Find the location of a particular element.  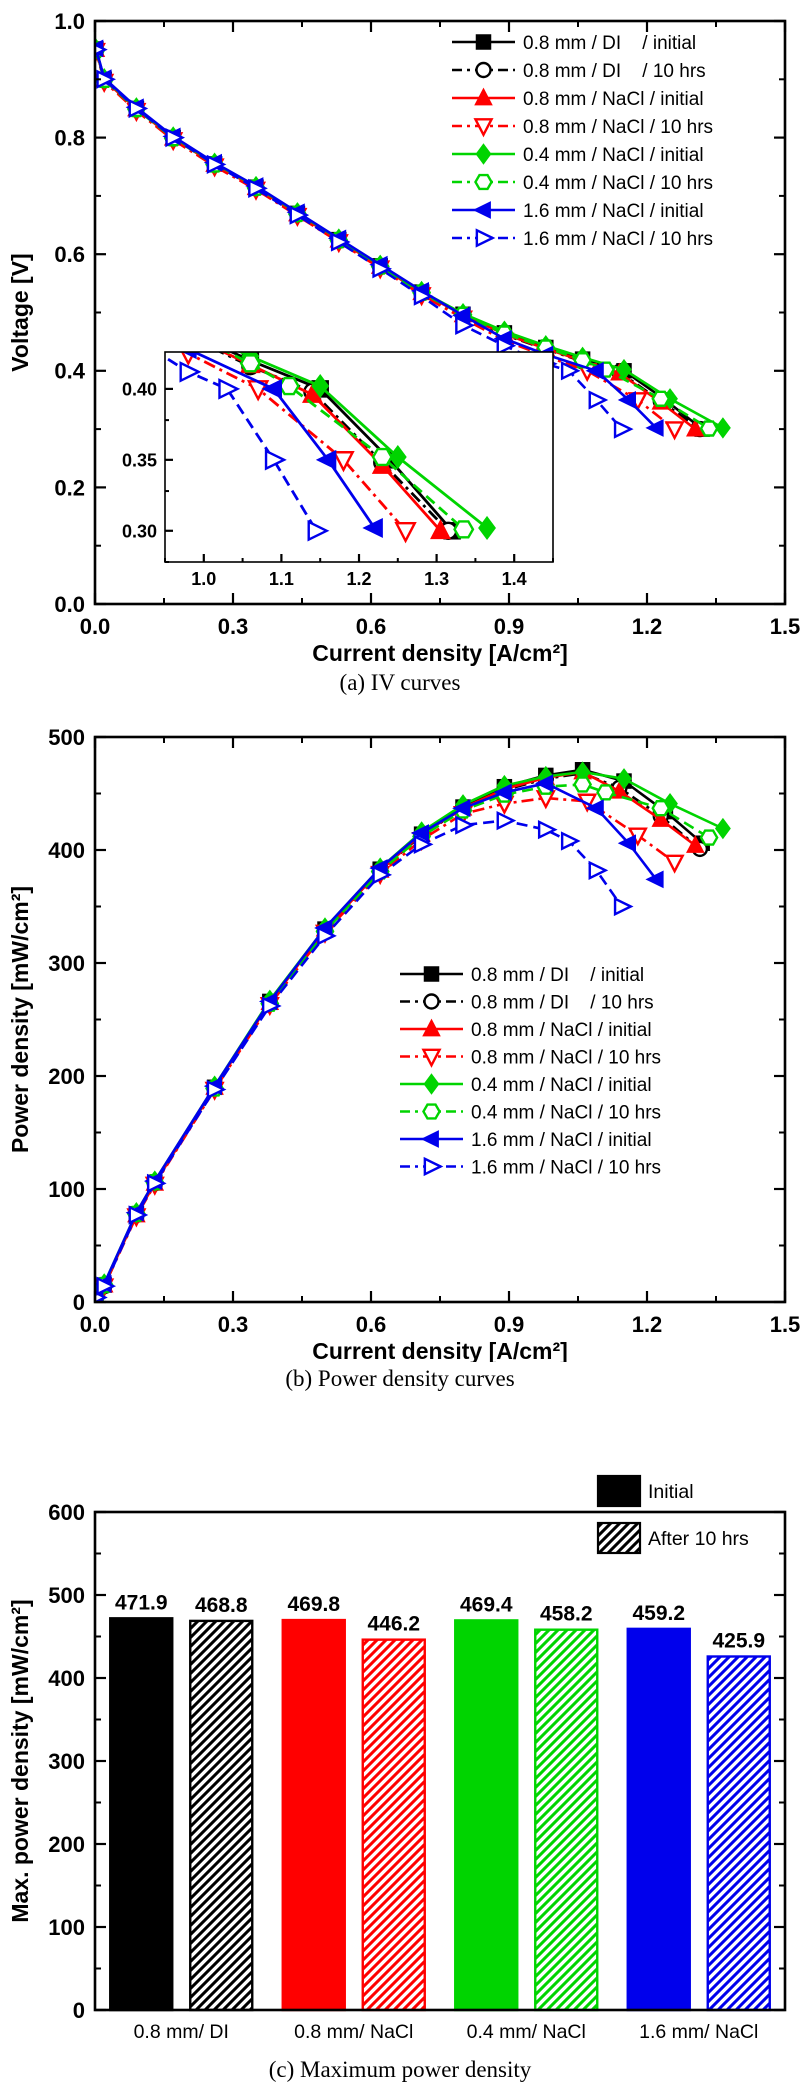

legend-item: 0.4 mm / NaCl / initial is located at coordinates (578, 154).